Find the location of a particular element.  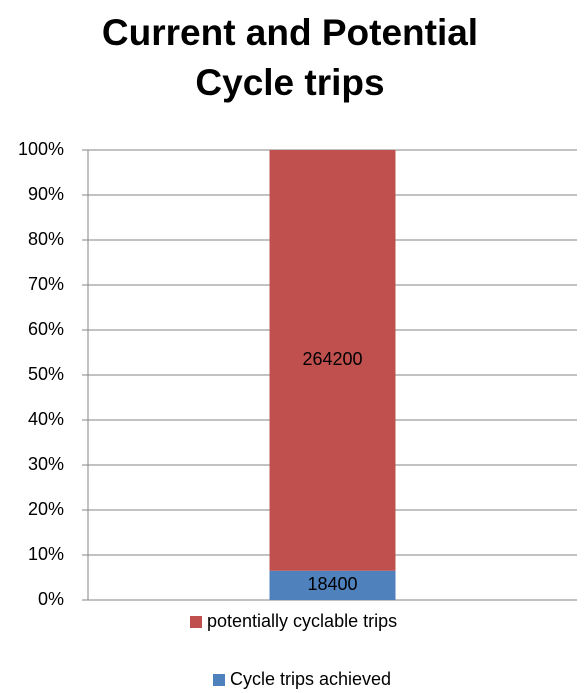

y-tick-label: 40% is located at coordinates (46, 419).